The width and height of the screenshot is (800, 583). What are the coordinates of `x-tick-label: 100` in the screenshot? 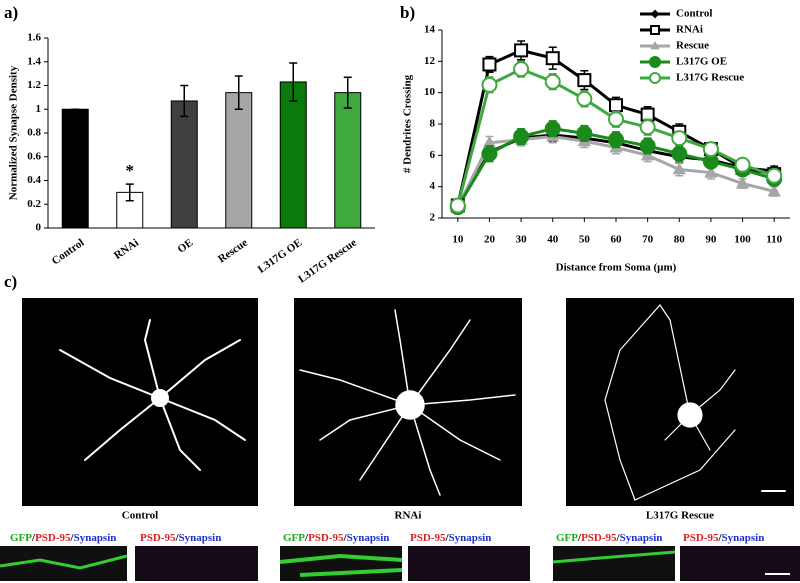 It's located at (742, 240).